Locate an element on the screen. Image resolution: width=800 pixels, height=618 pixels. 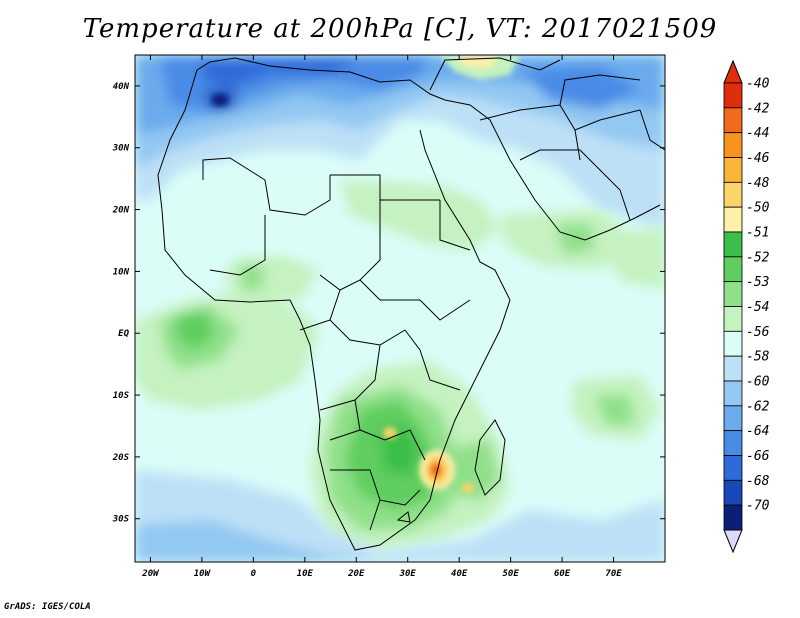
longitude-labels: 20W 10W 0 10E 20E 30E 40E 50E 60E 70E is located at coordinates (381, 574).